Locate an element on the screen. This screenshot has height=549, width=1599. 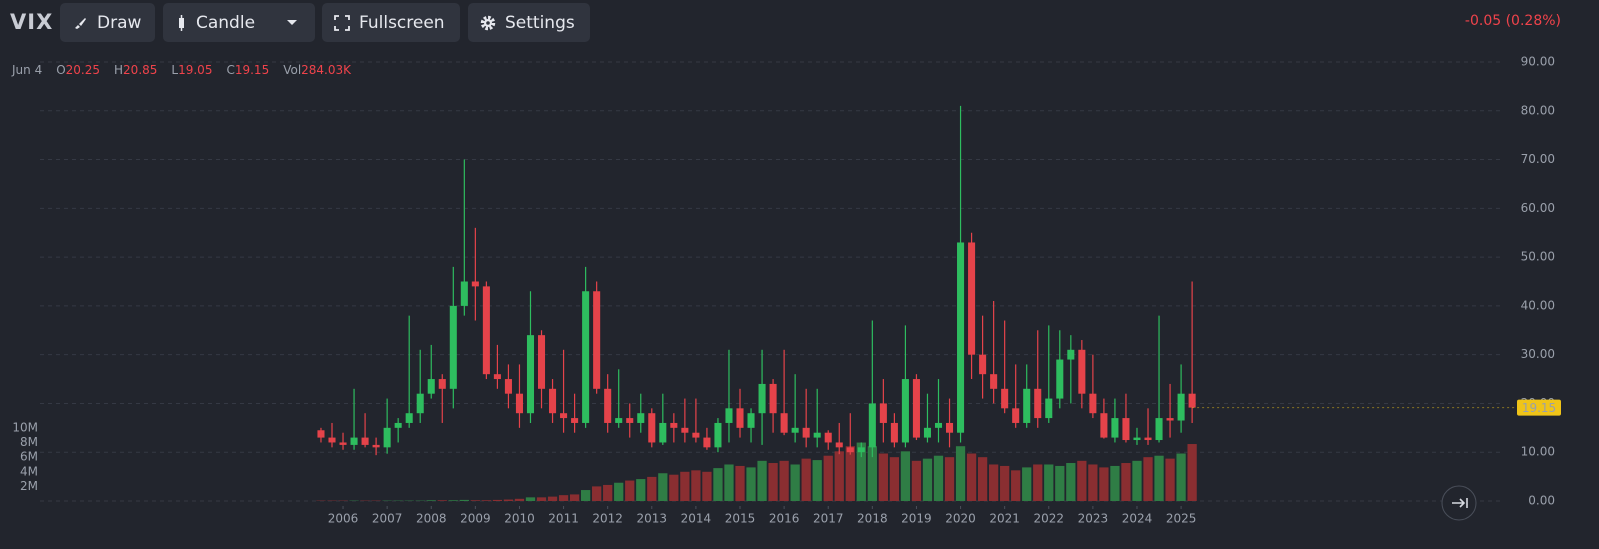
y-tick-label: 40.00 is located at coordinates (1538, 305).